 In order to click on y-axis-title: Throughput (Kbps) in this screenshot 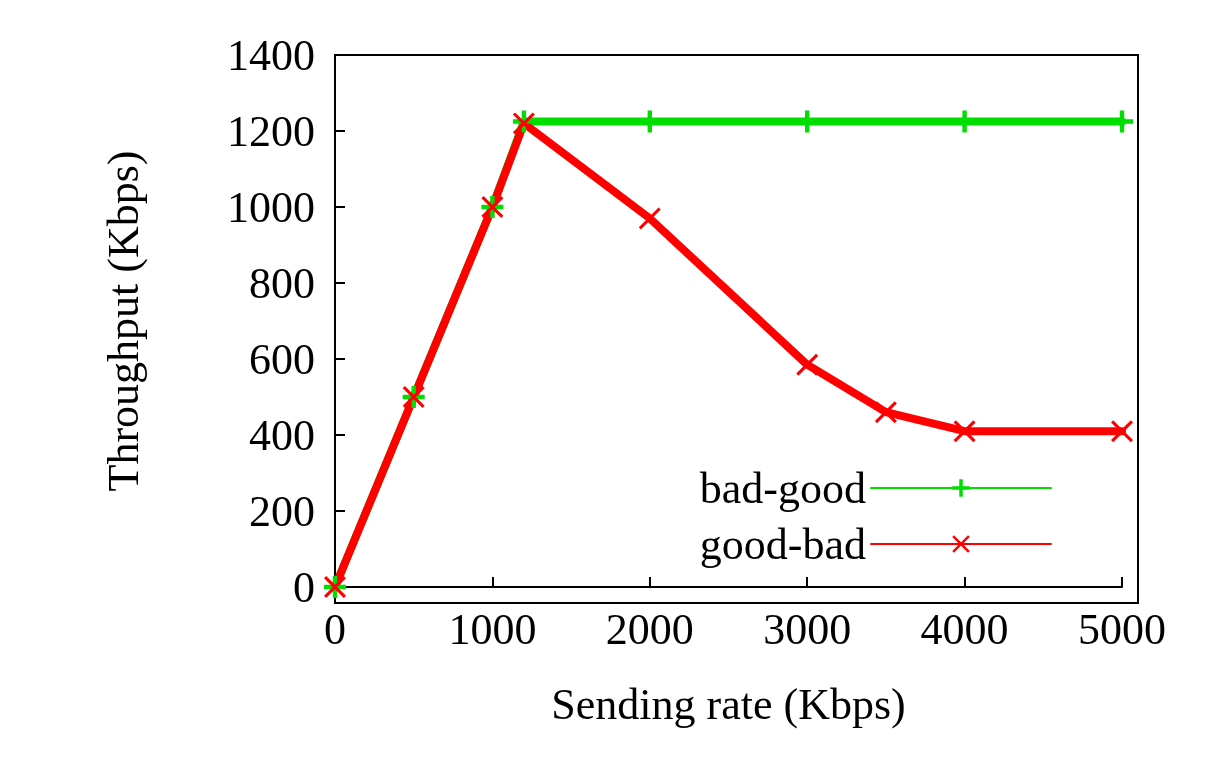, I will do `click(123, 321)`.